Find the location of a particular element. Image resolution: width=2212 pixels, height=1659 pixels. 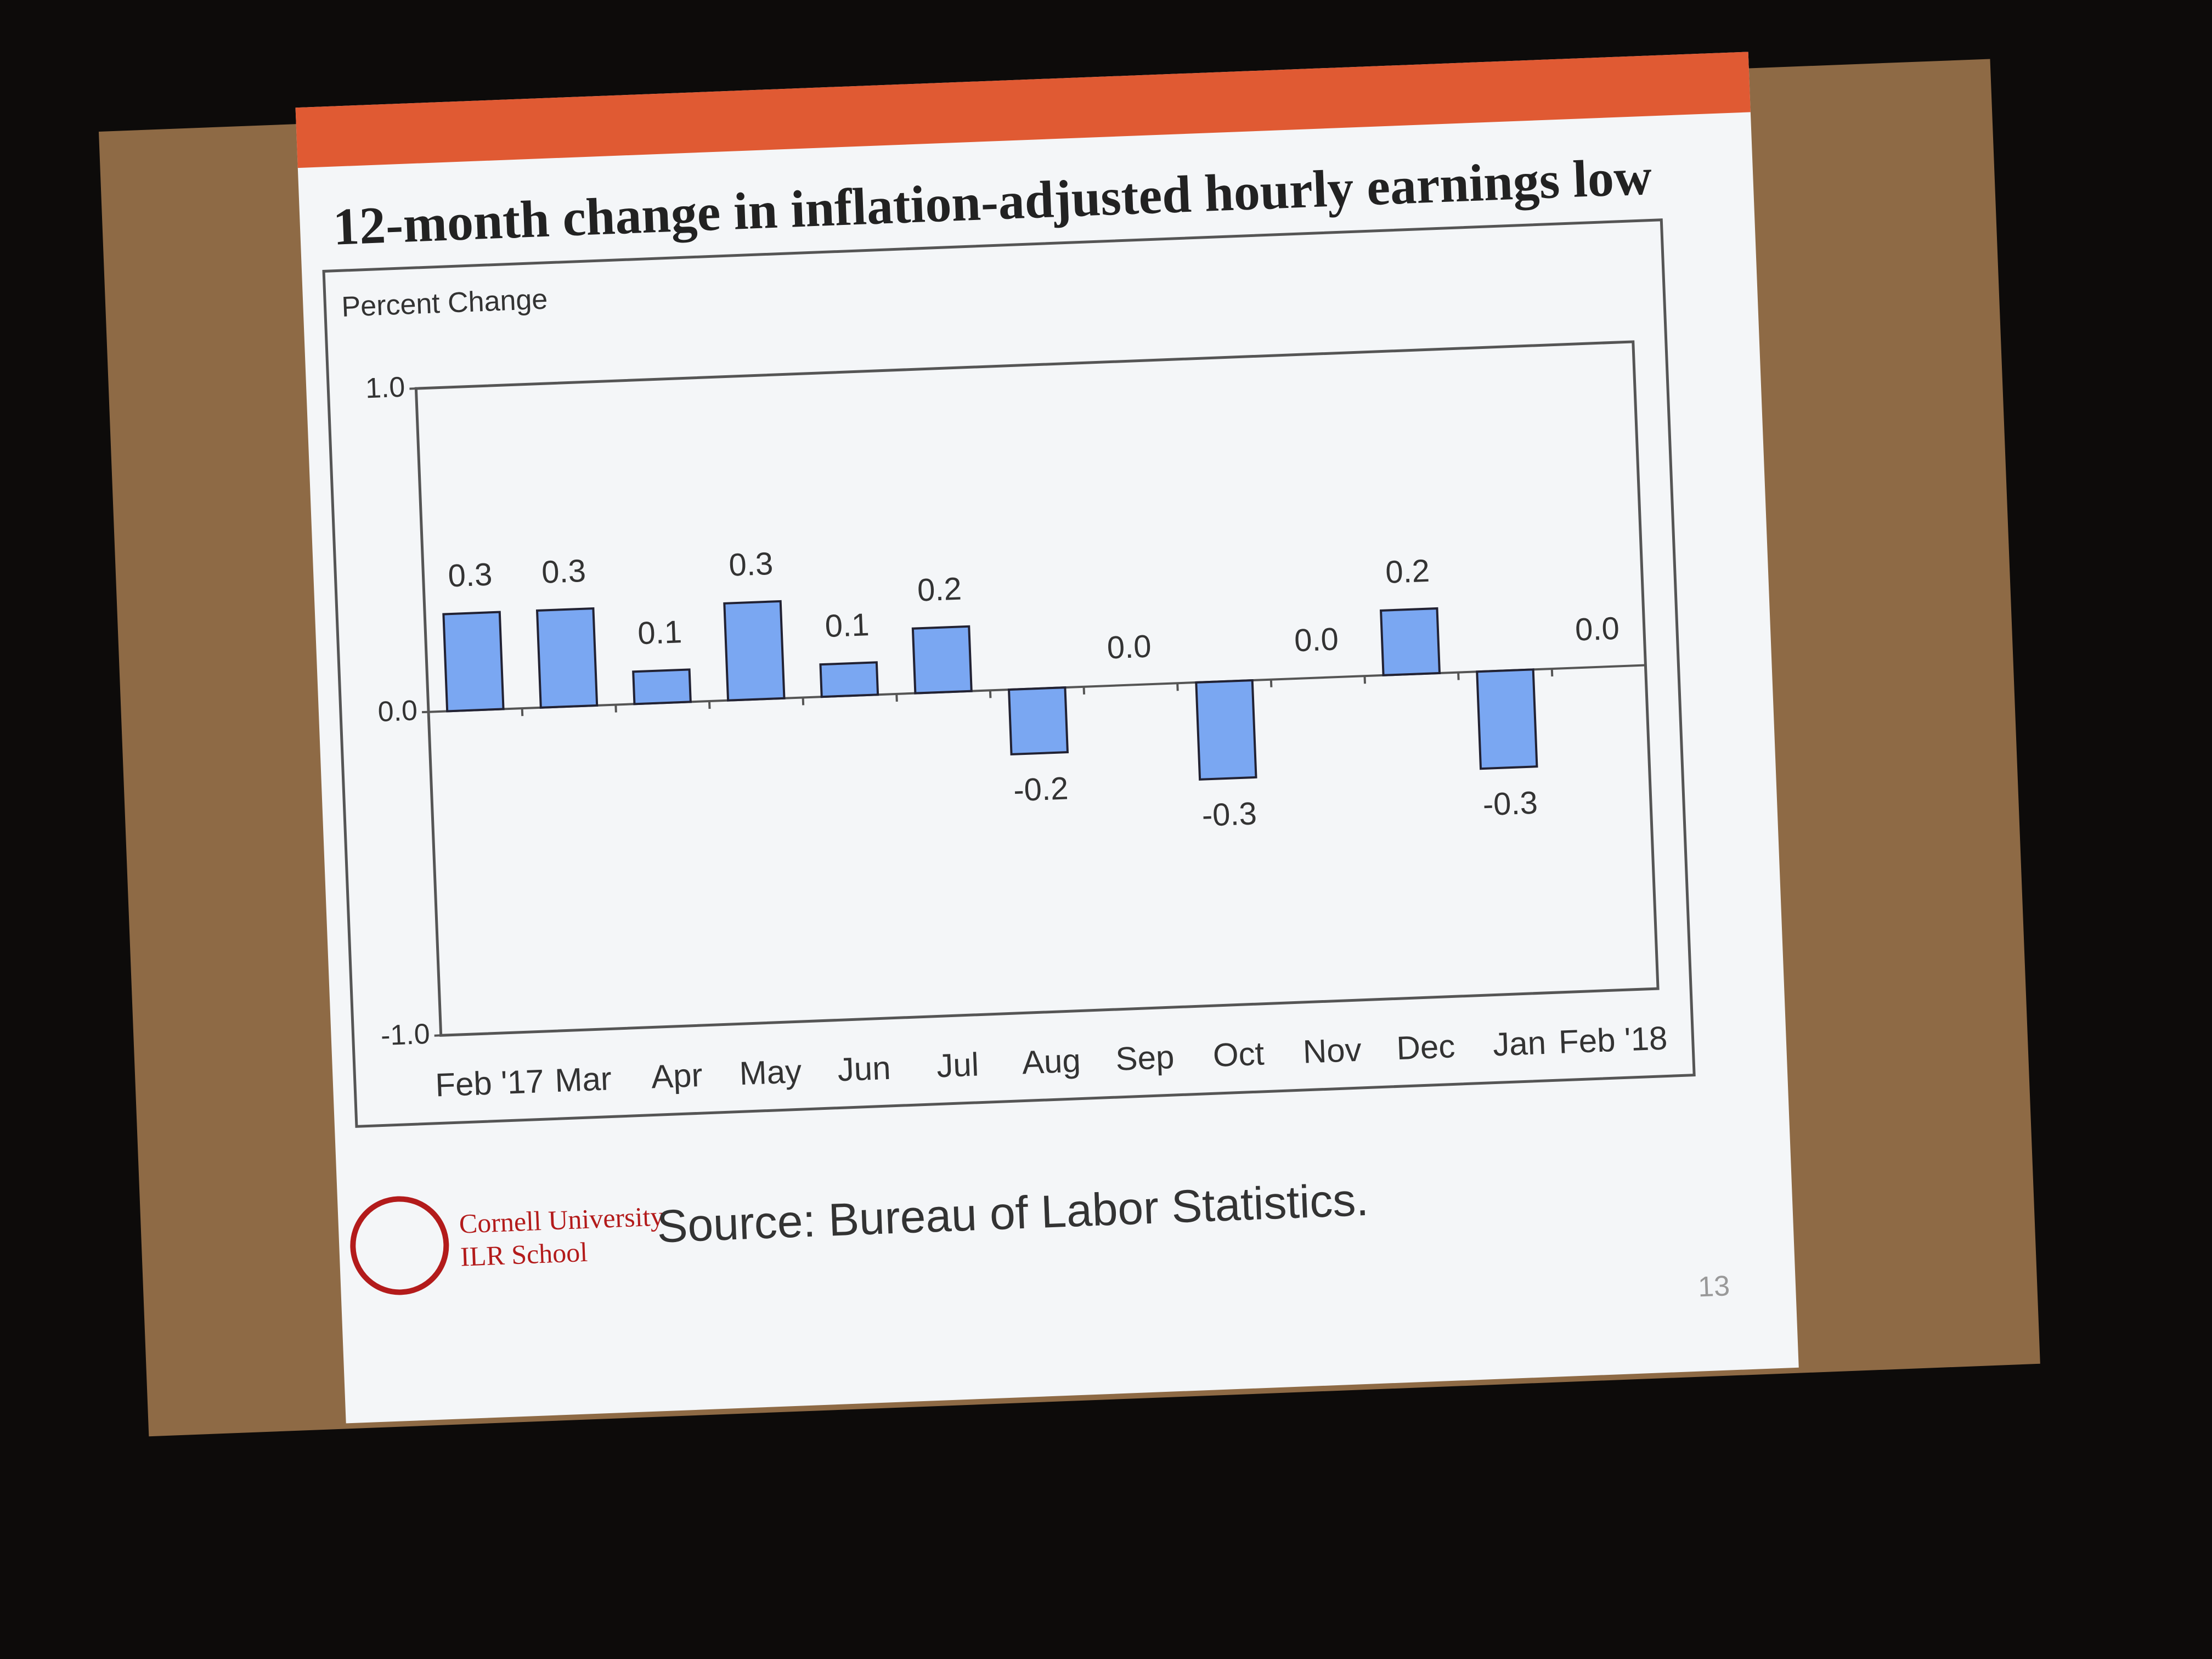

x-tick-label: Feb '18 is located at coordinates (1613, 1039).